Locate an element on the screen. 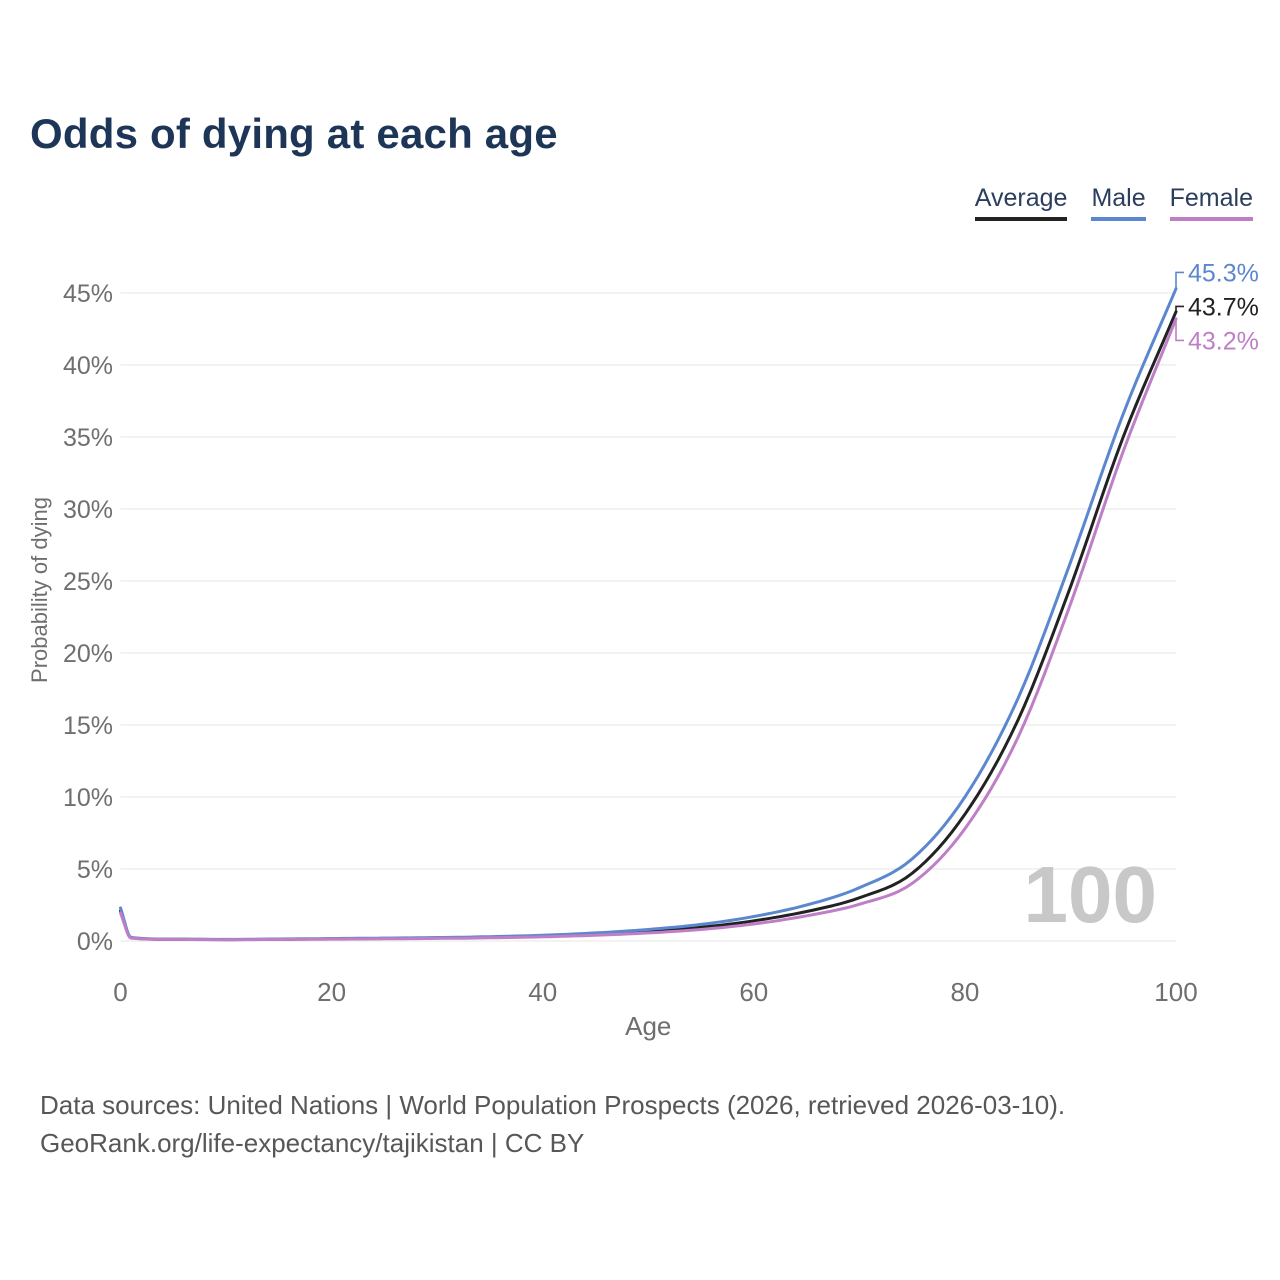 The height and width of the screenshot is (1280, 1280). y-tick-label: 45% is located at coordinates (88, 294).